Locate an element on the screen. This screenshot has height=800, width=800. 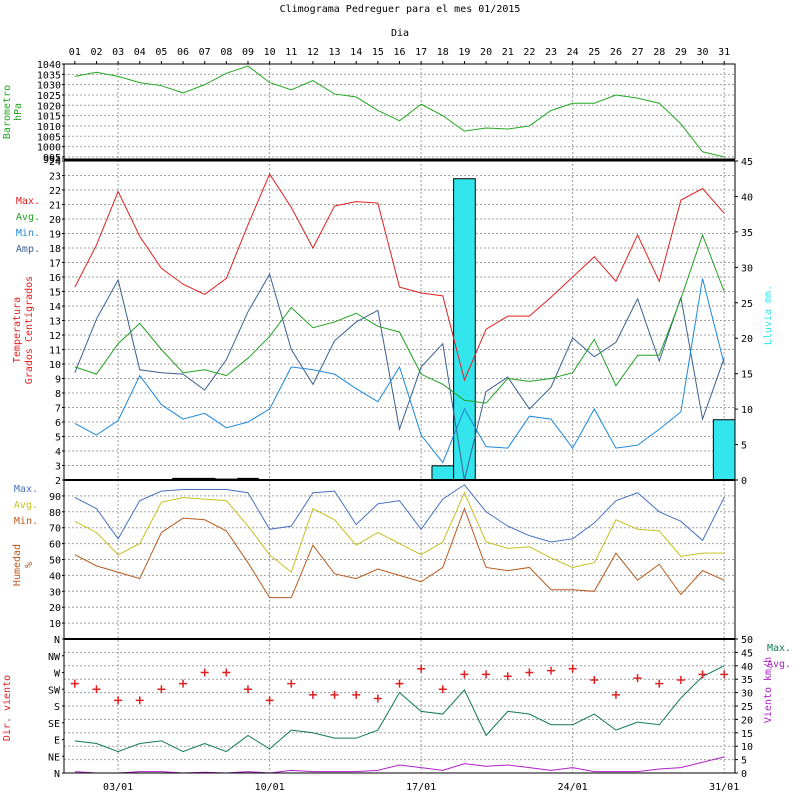
temperature-tick-label: 14 is located at coordinates (55, 307).